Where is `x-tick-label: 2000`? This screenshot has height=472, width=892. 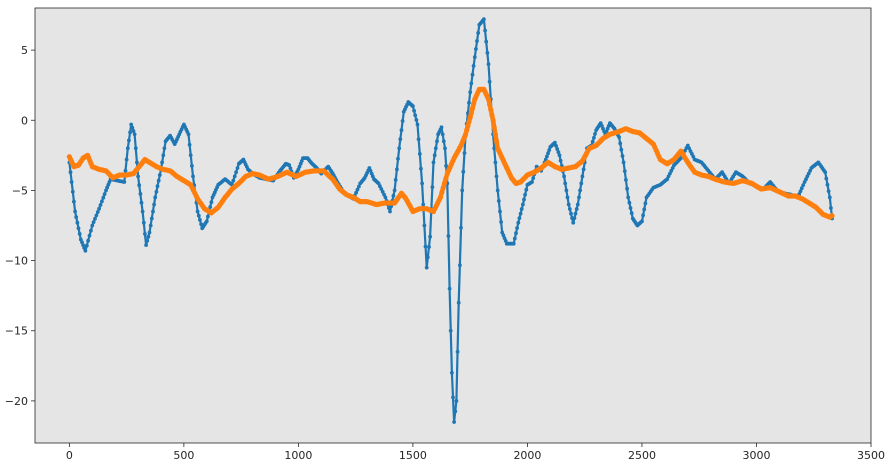 x-tick-label: 2000 is located at coordinates (527, 455).